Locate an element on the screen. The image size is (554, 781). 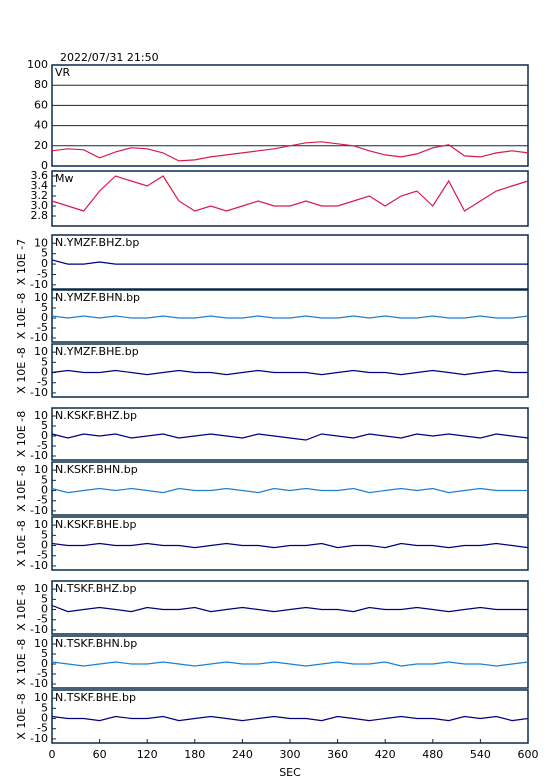
series-label: N.KSKF.BHZ.bp is located at coordinates (96, 415).